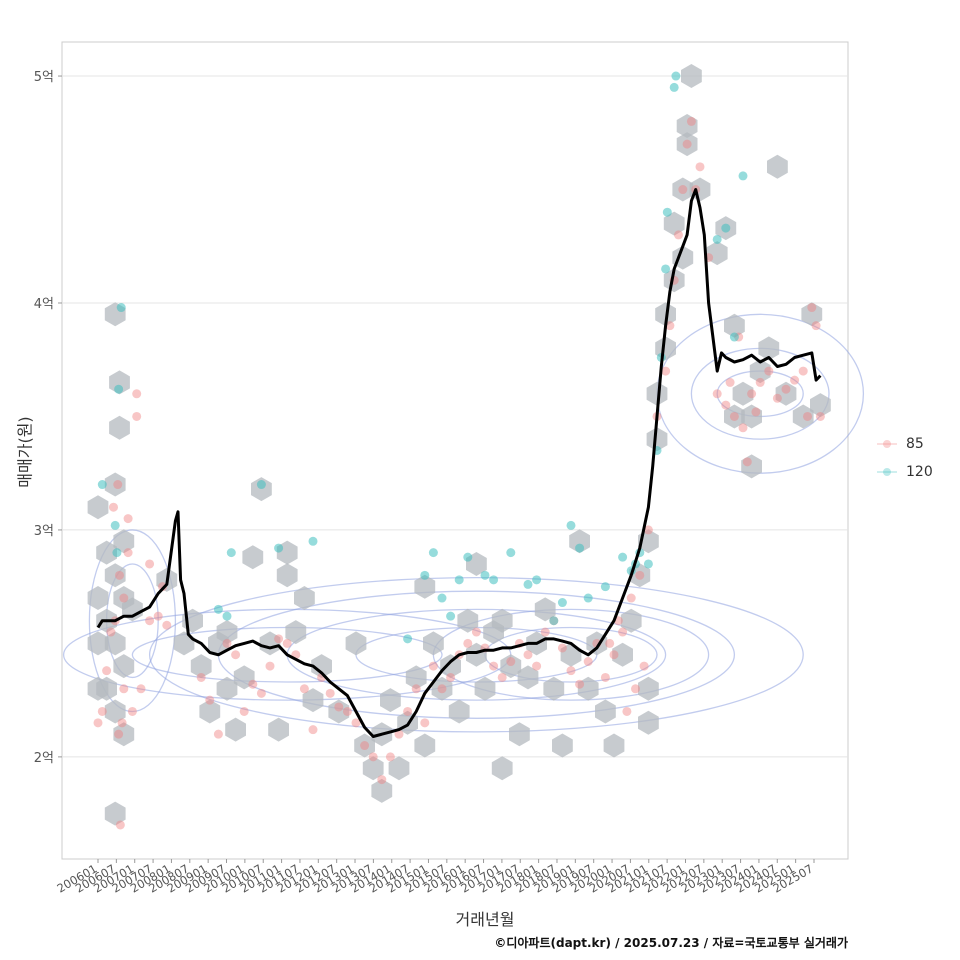 The image size is (960, 960). I want to click on y-tick-label: 5억, so click(44, 77).